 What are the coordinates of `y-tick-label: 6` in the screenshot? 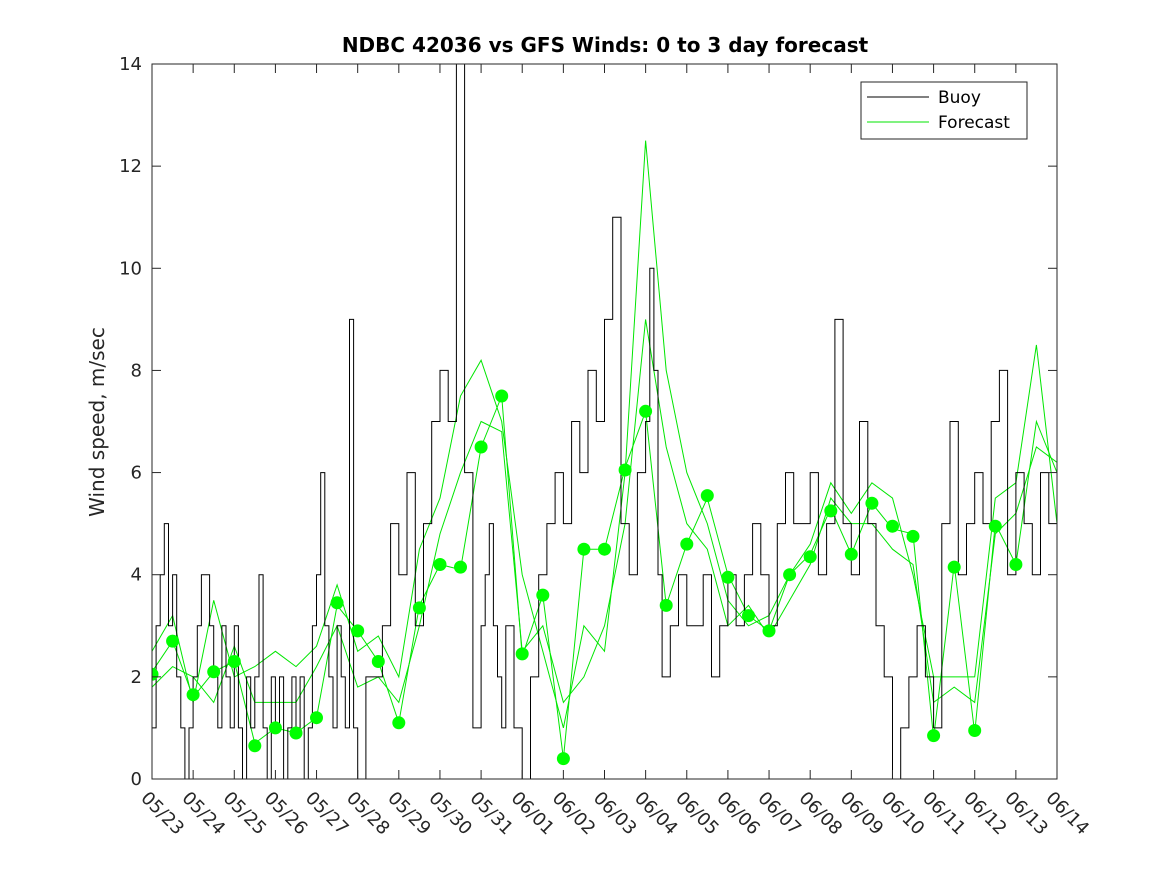 It's located at (136, 473).